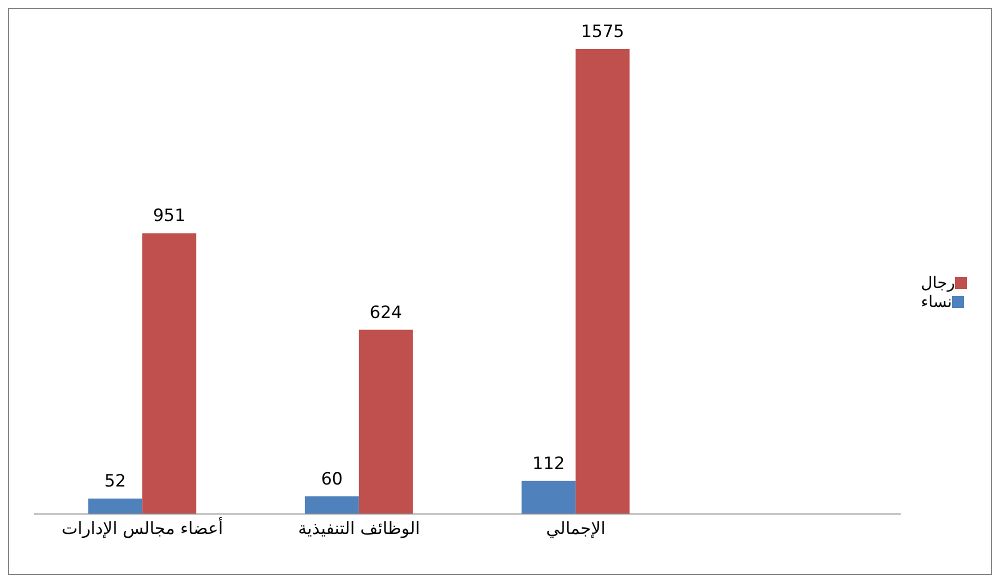 This screenshot has height=583, width=1000. Describe the element at coordinates (359, 529) in the screenshot. I see `x-tick-label: الوظائف التنفيذية` at that location.